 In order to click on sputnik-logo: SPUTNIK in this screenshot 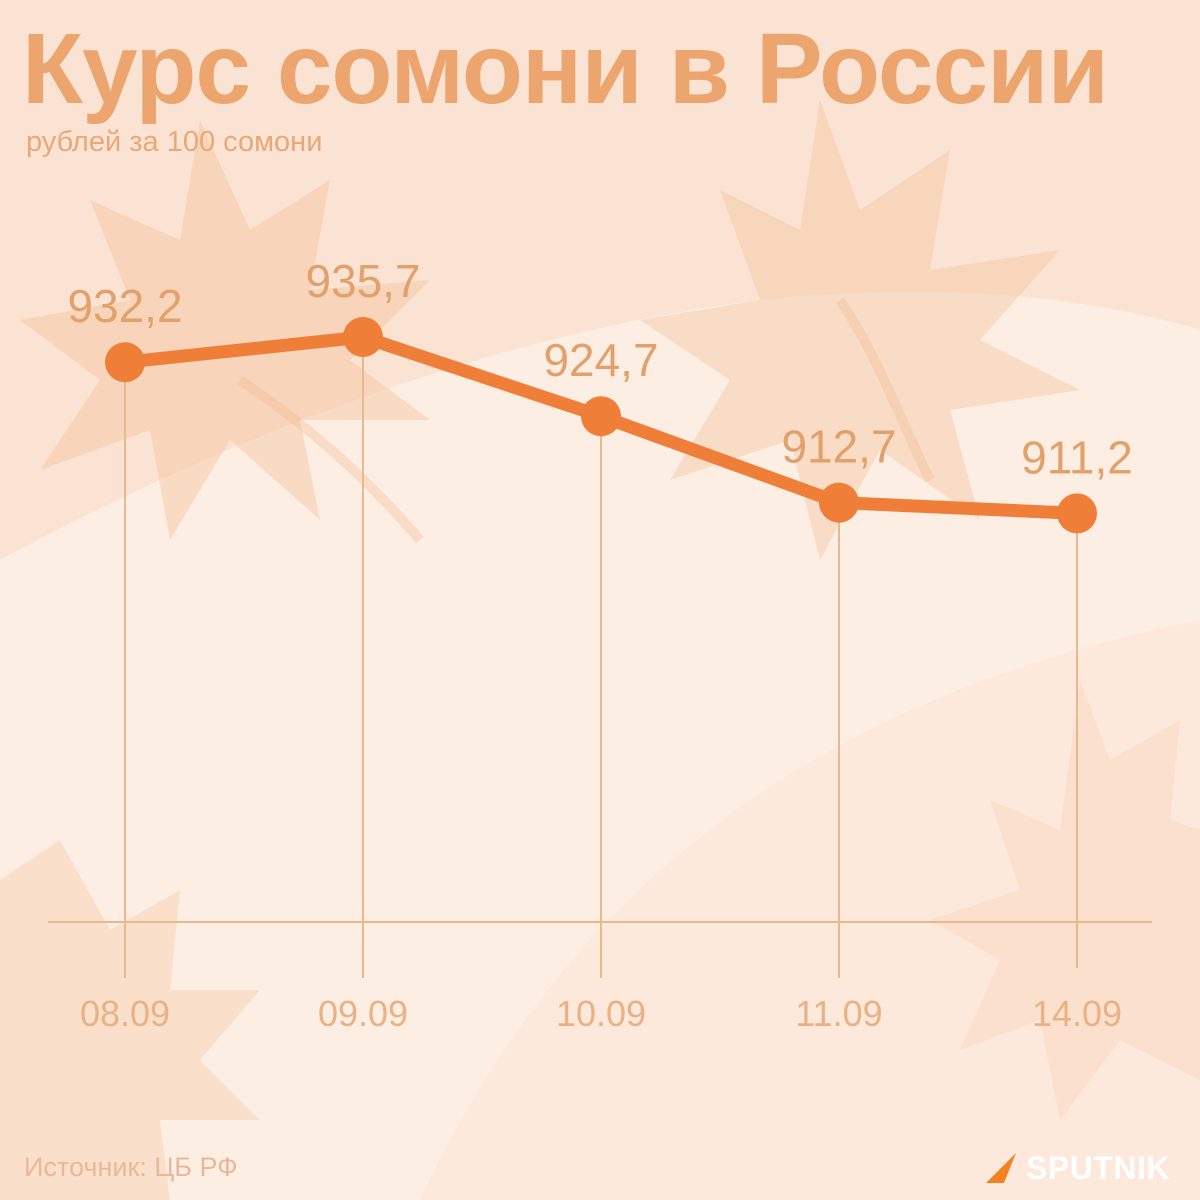, I will do `click(1077, 1168)`.